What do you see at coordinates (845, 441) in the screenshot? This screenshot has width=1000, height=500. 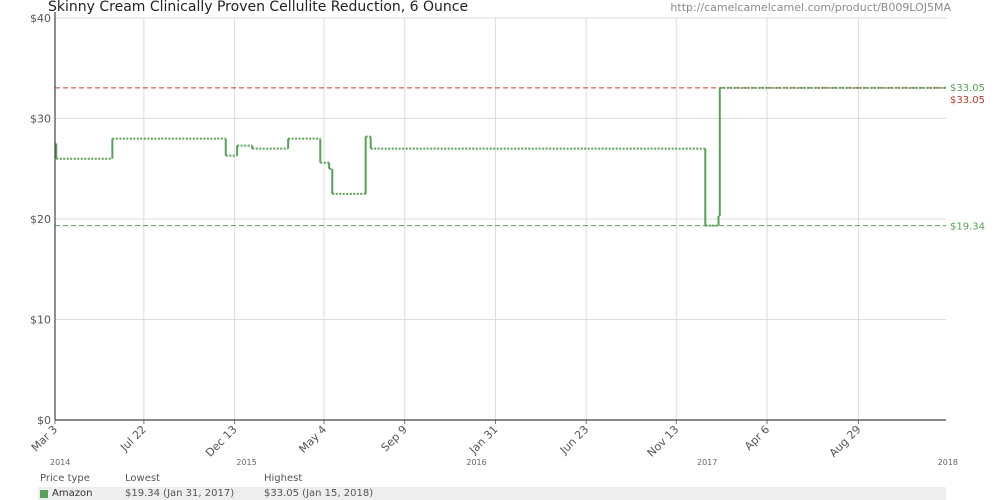 I see `x-tick-label: Aug 29` at bounding box center [845, 441].